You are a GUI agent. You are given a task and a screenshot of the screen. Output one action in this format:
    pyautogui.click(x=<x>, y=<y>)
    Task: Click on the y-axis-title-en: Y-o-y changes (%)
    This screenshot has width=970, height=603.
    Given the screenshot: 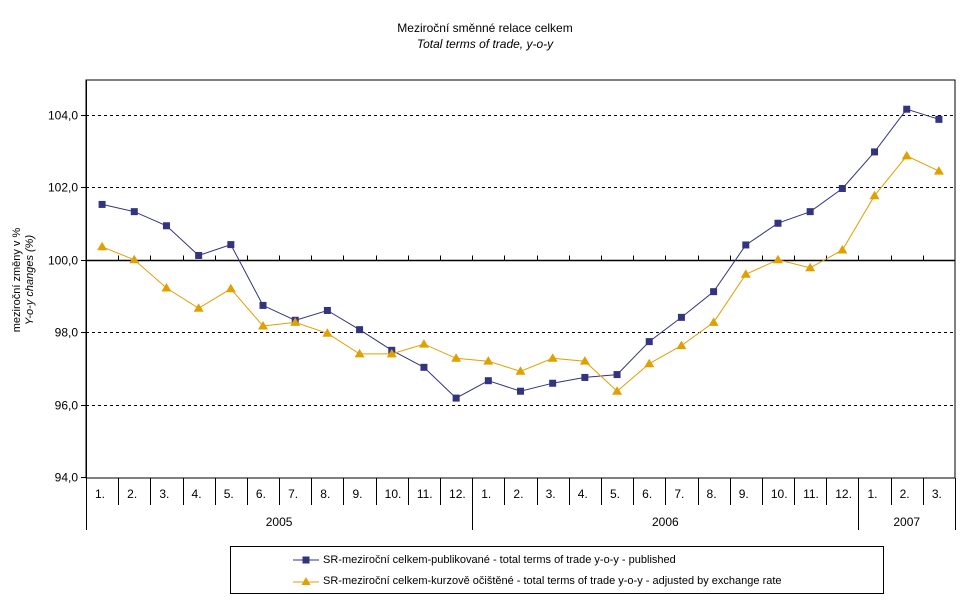 What is the action you would take?
    pyautogui.click(x=30, y=280)
    